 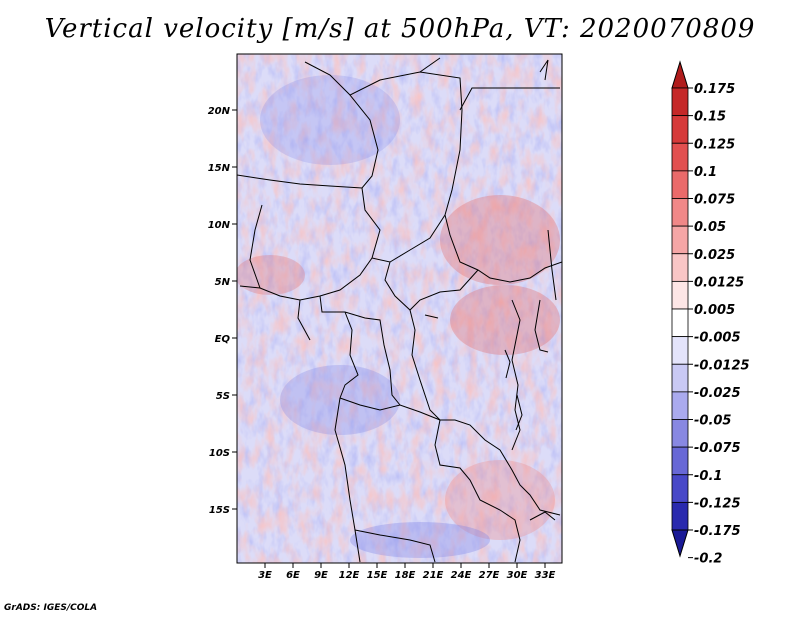 What do you see at coordinates (717, 393) in the screenshot?
I see `colorbar-label: -0.025` at bounding box center [717, 393].